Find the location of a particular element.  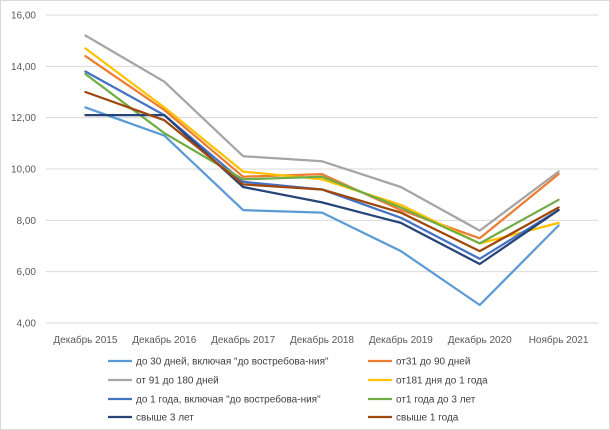

y-tick-label: 10,00 is located at coordinates (23, 170).